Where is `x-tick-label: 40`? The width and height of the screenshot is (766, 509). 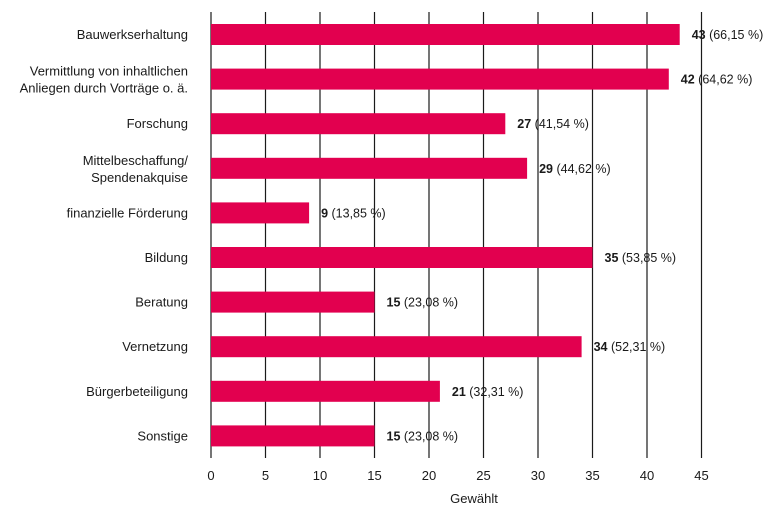 x-tick-label: 40 is located at coordinates (647, 475).